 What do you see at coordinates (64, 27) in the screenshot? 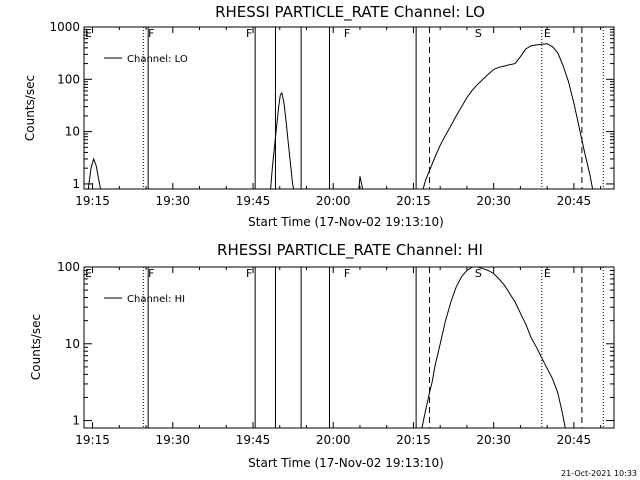
I see `y-tick-label: 1000` at bounding box center [64, 27].